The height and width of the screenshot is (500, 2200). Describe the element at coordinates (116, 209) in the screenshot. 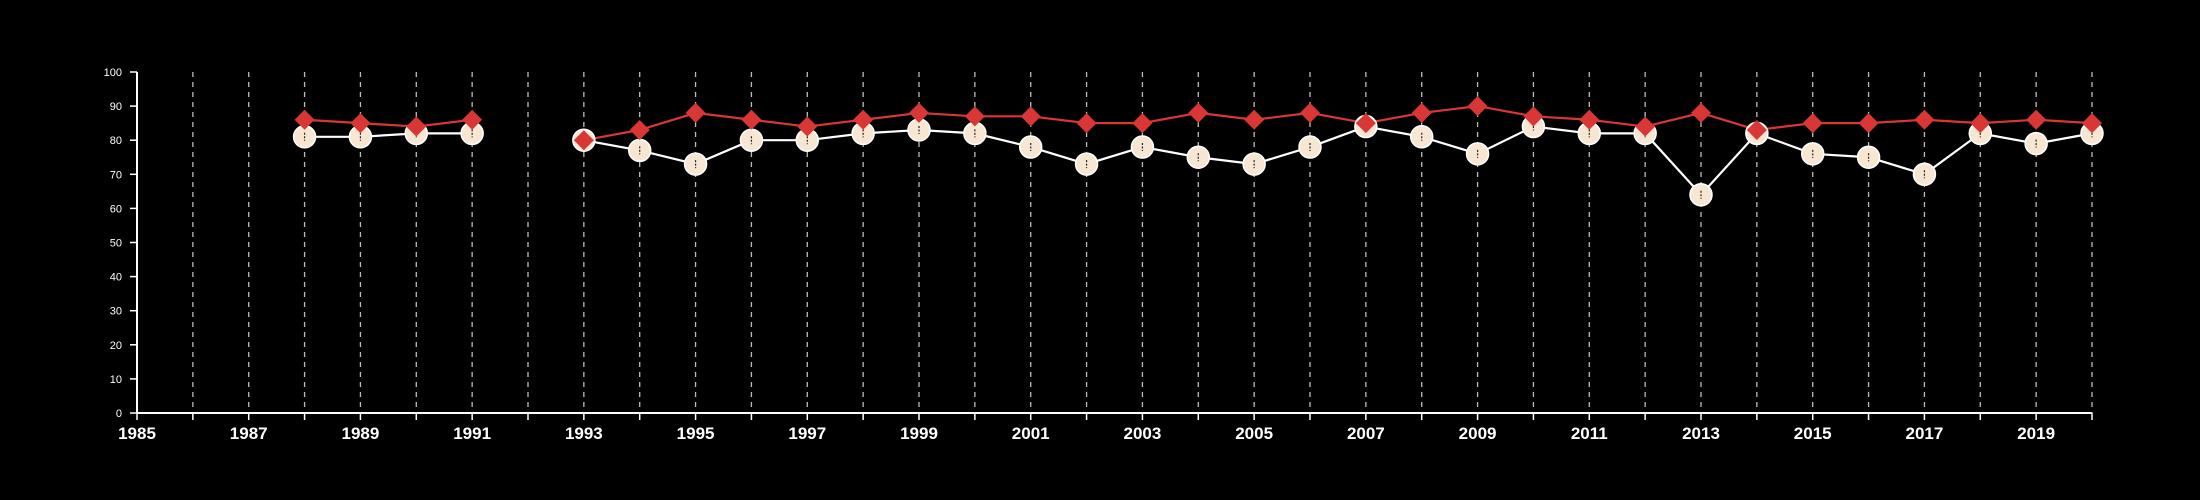

I see `y-tick-label: 60` at that location.